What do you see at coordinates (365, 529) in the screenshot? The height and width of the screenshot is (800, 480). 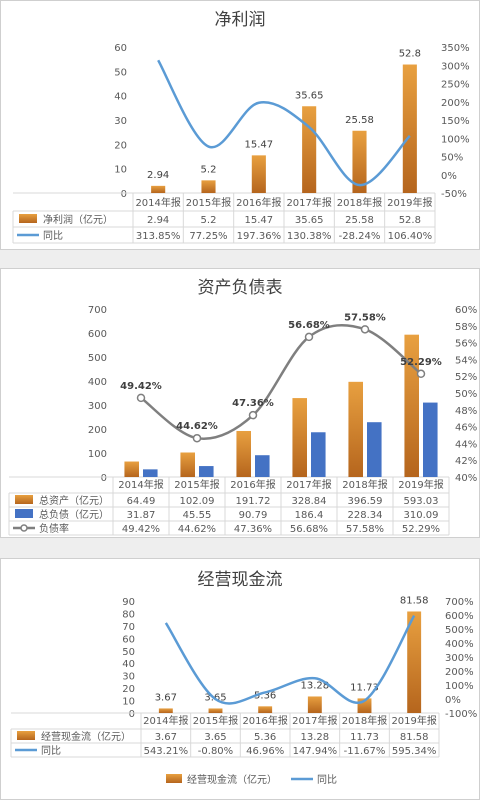 I see `table-cell: 57.58%` at bounding box center [365, 529].